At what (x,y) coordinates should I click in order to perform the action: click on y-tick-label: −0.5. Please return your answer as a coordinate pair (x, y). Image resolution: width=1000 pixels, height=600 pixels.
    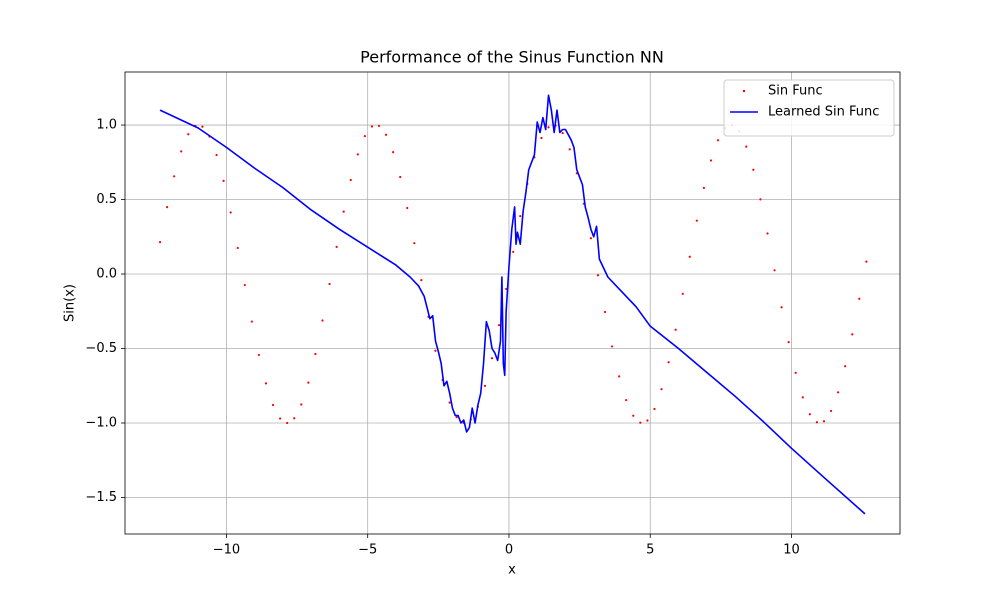
    Looking at the image, I should click on (101, 348).